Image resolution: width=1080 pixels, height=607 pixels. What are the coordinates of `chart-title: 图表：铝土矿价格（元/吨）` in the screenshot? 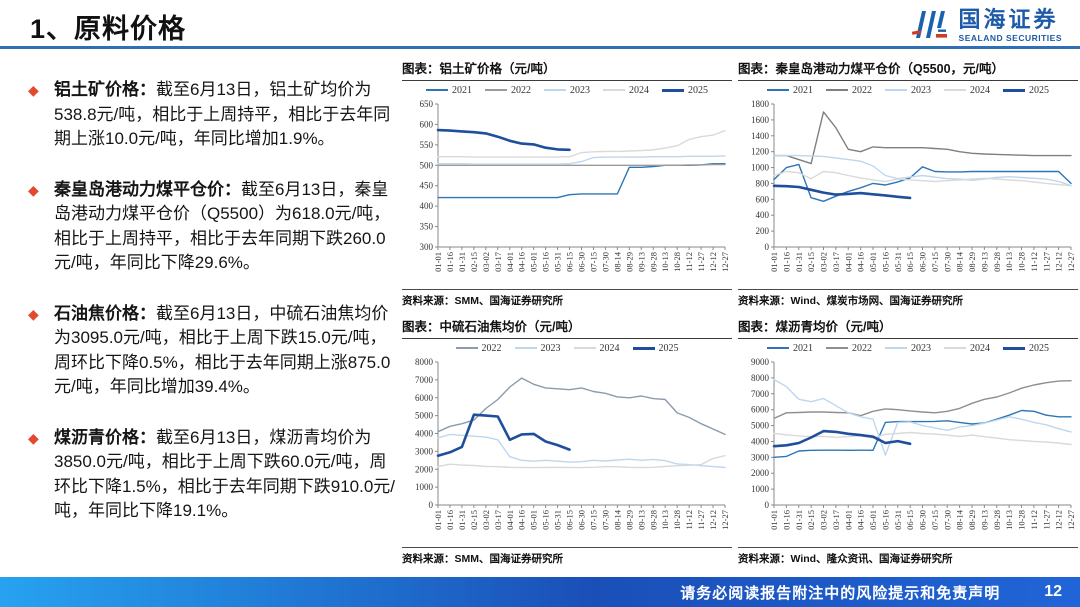 It's located at (567, 68).